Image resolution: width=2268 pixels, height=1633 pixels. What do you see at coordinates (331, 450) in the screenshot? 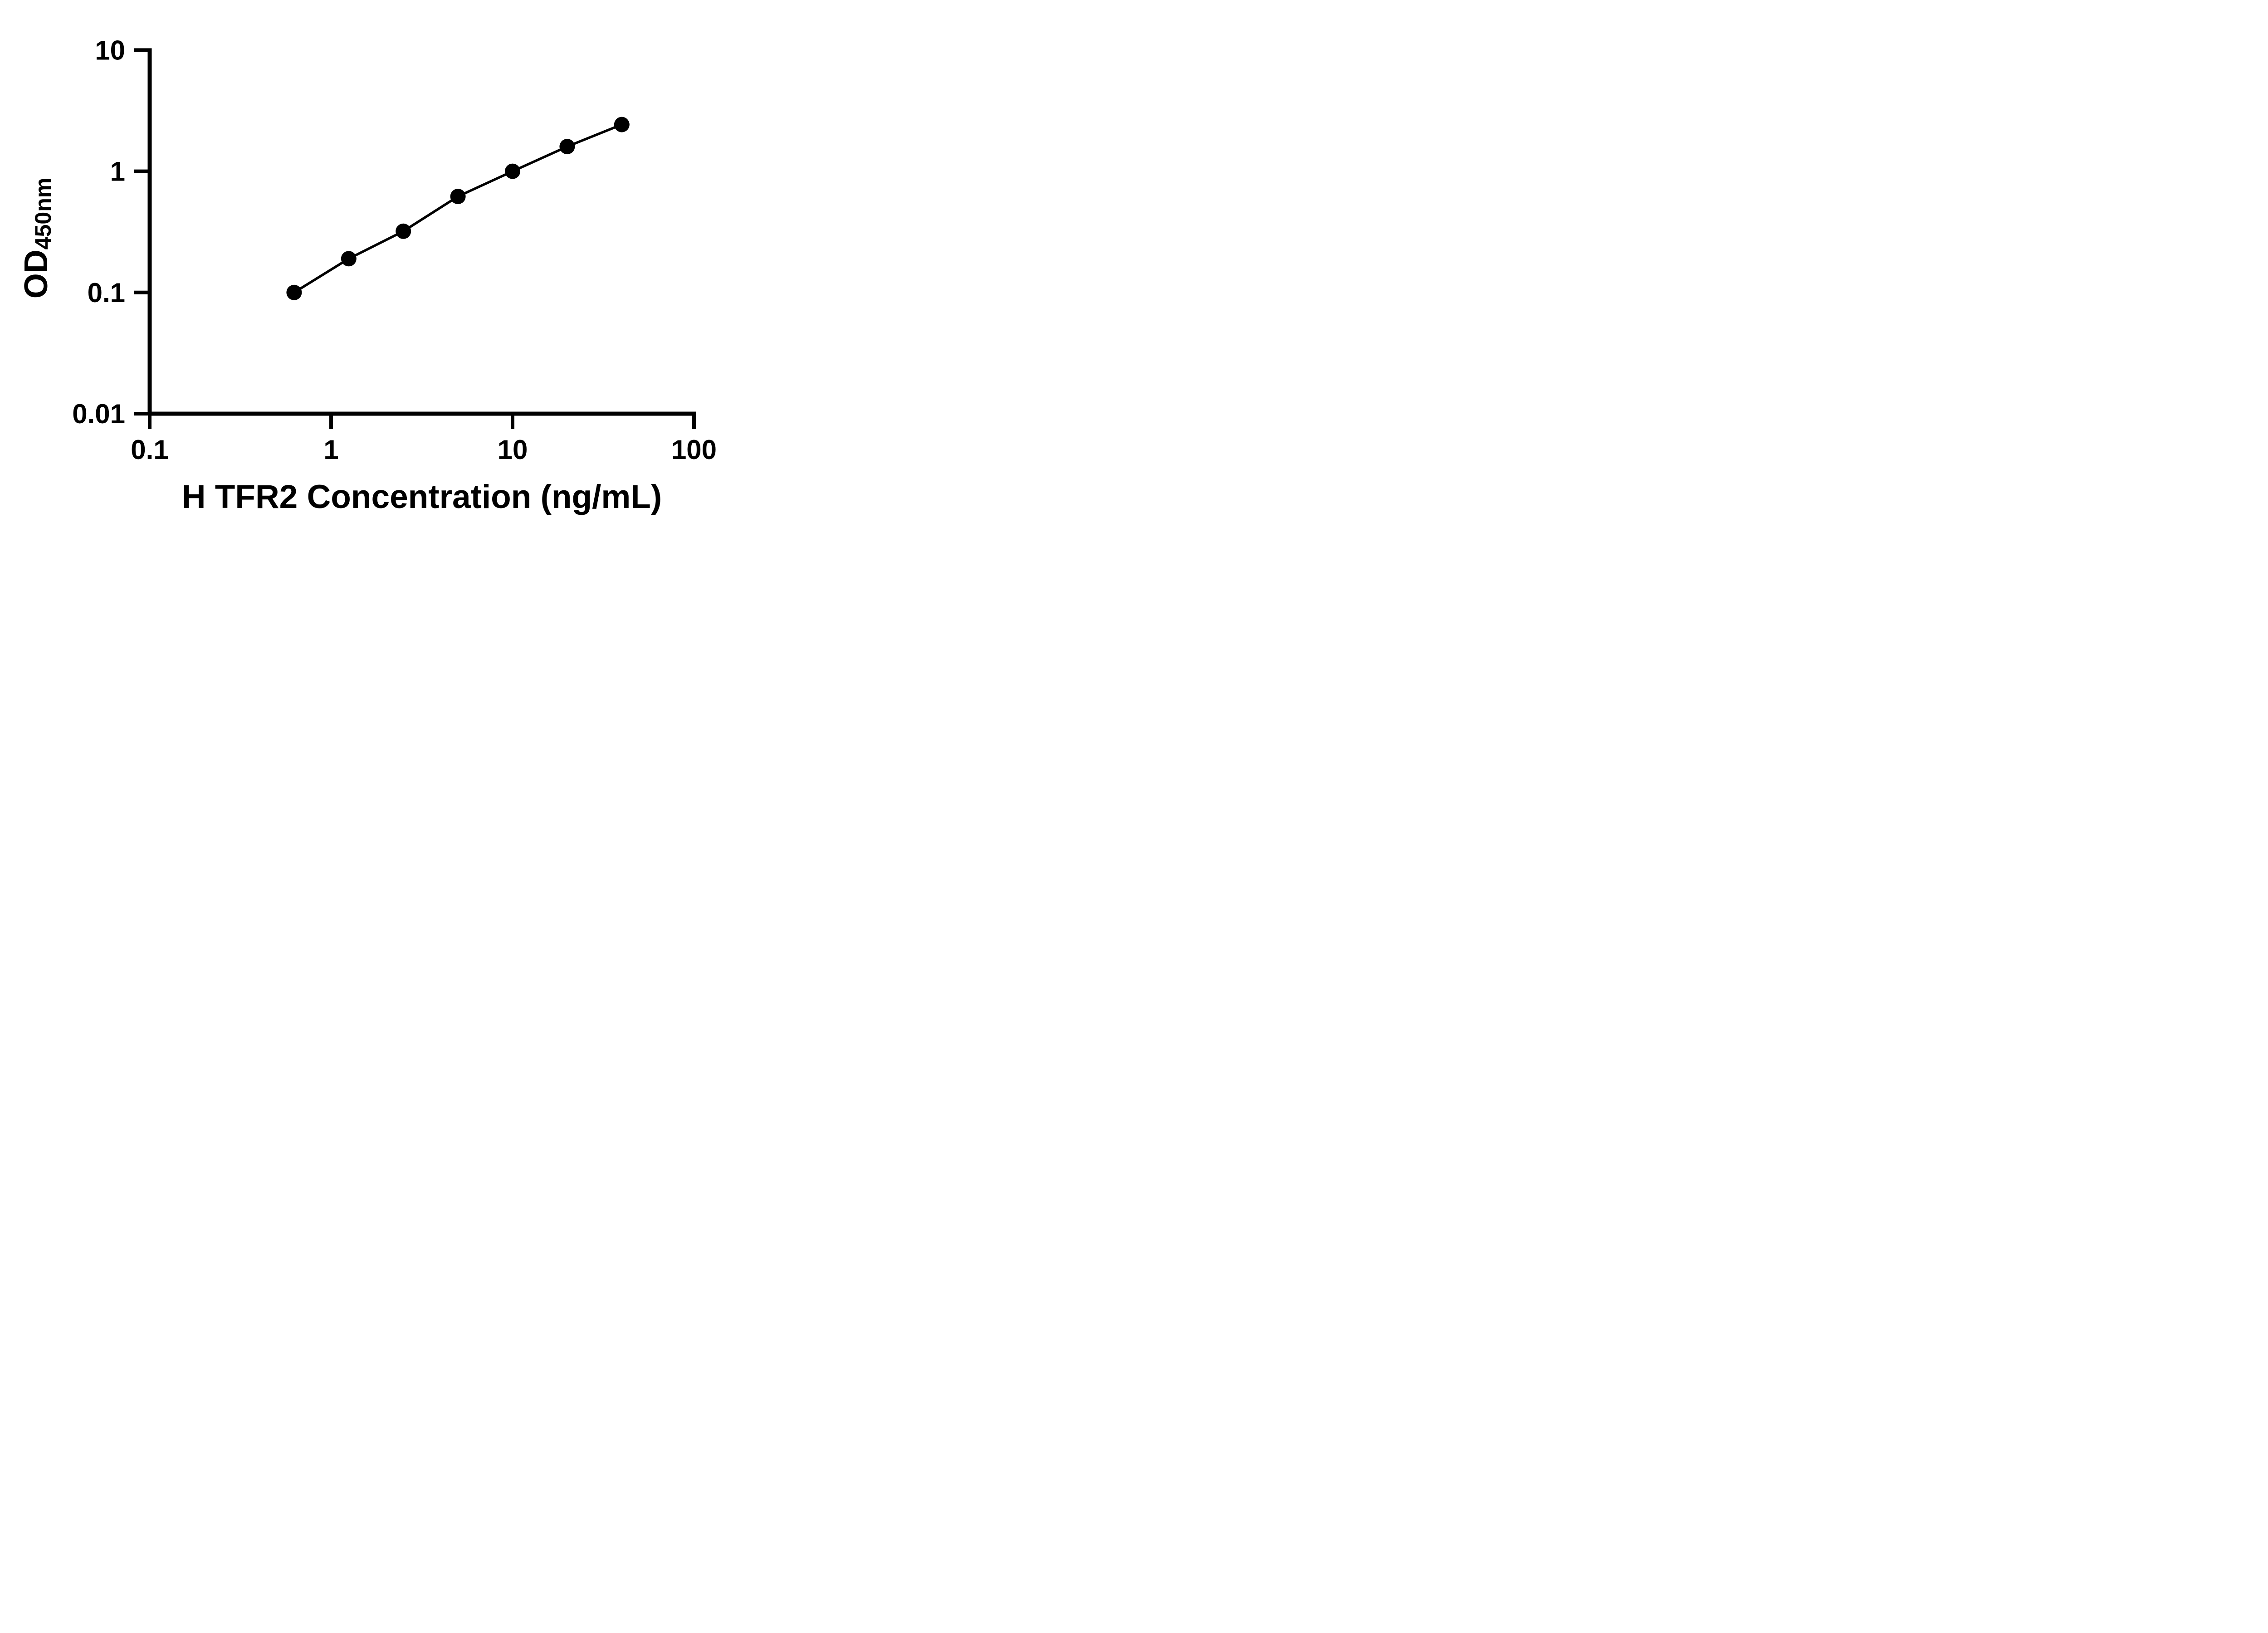
I see `x-tick-label: 1` at bounding box center [331, 450].